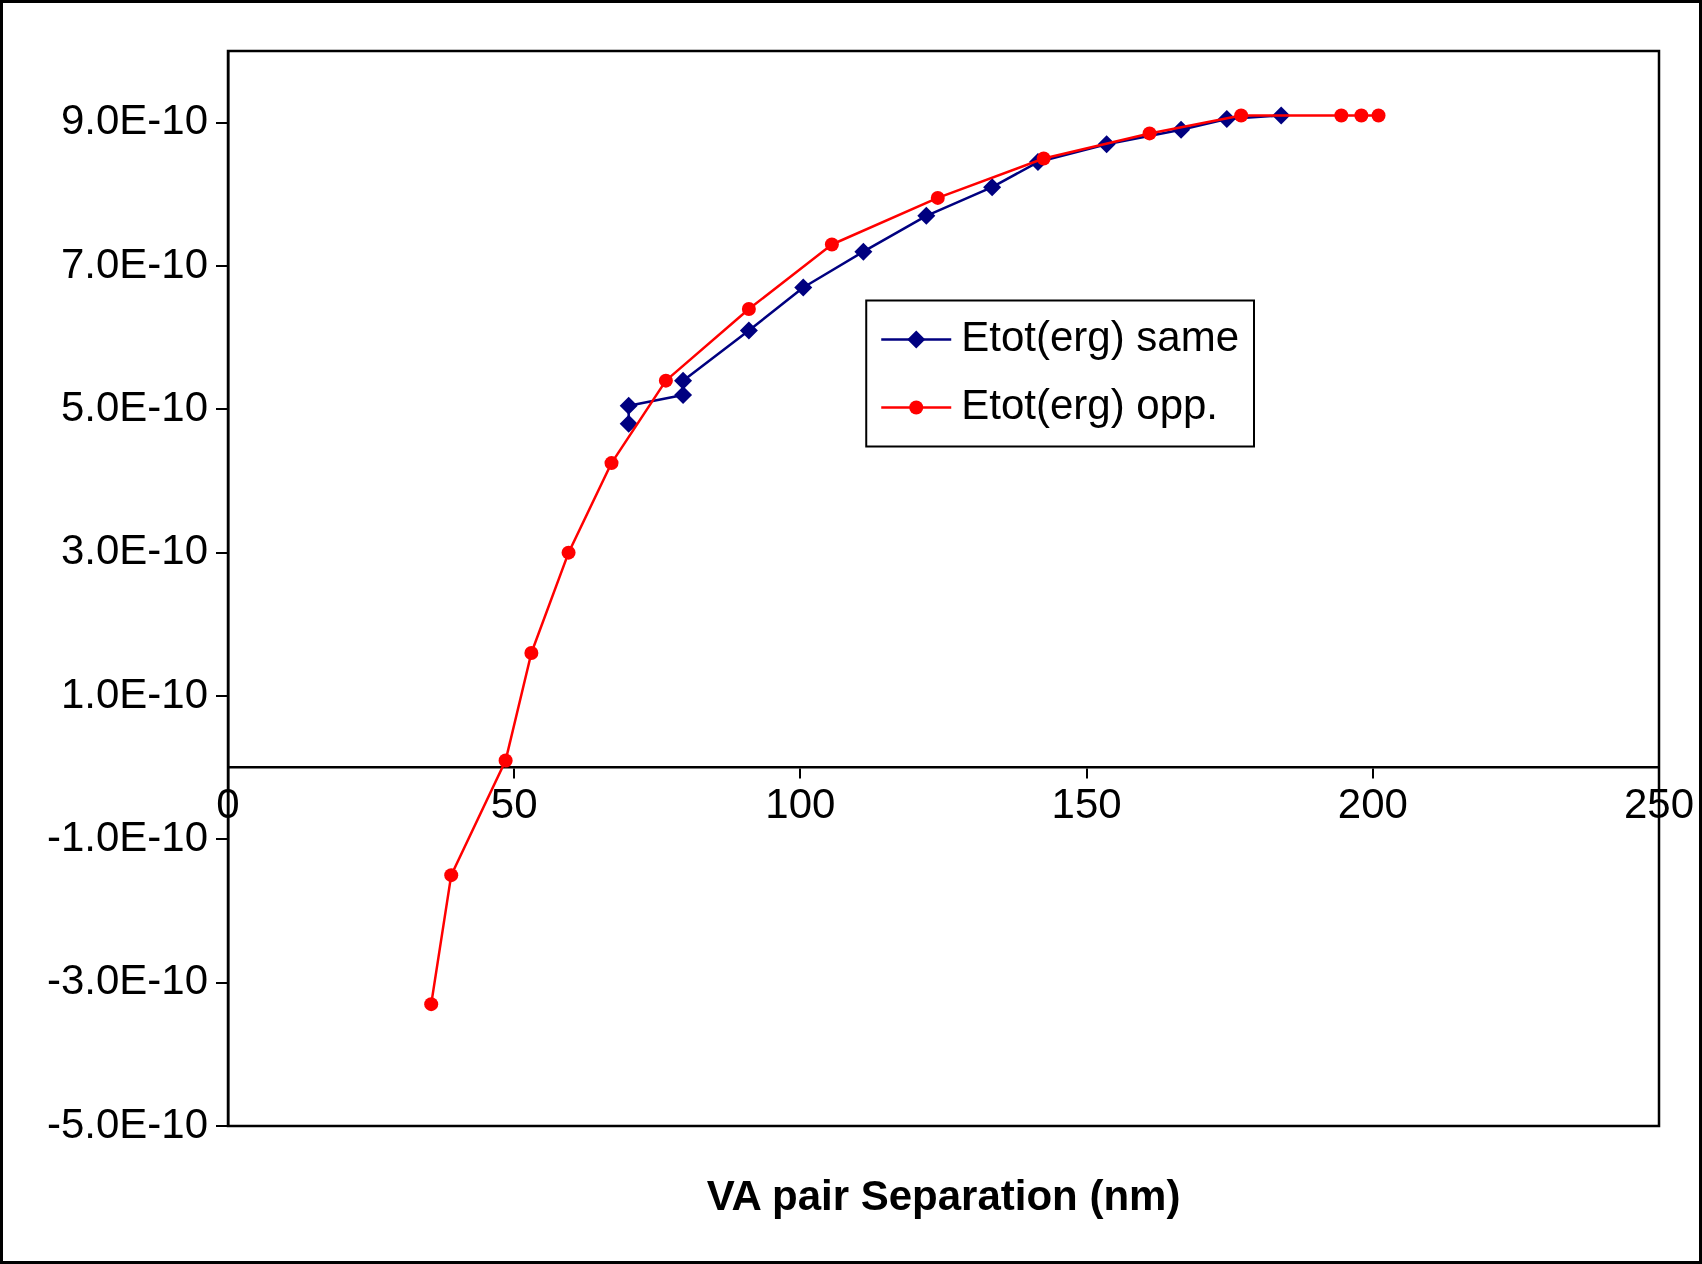 The height and width of the screenshot is (1264, 1702). What do you see at coordinates (134, 120) in the screenshot?
I see `y-tick-label: 9.0E-10` at bounding box center [134, 120].